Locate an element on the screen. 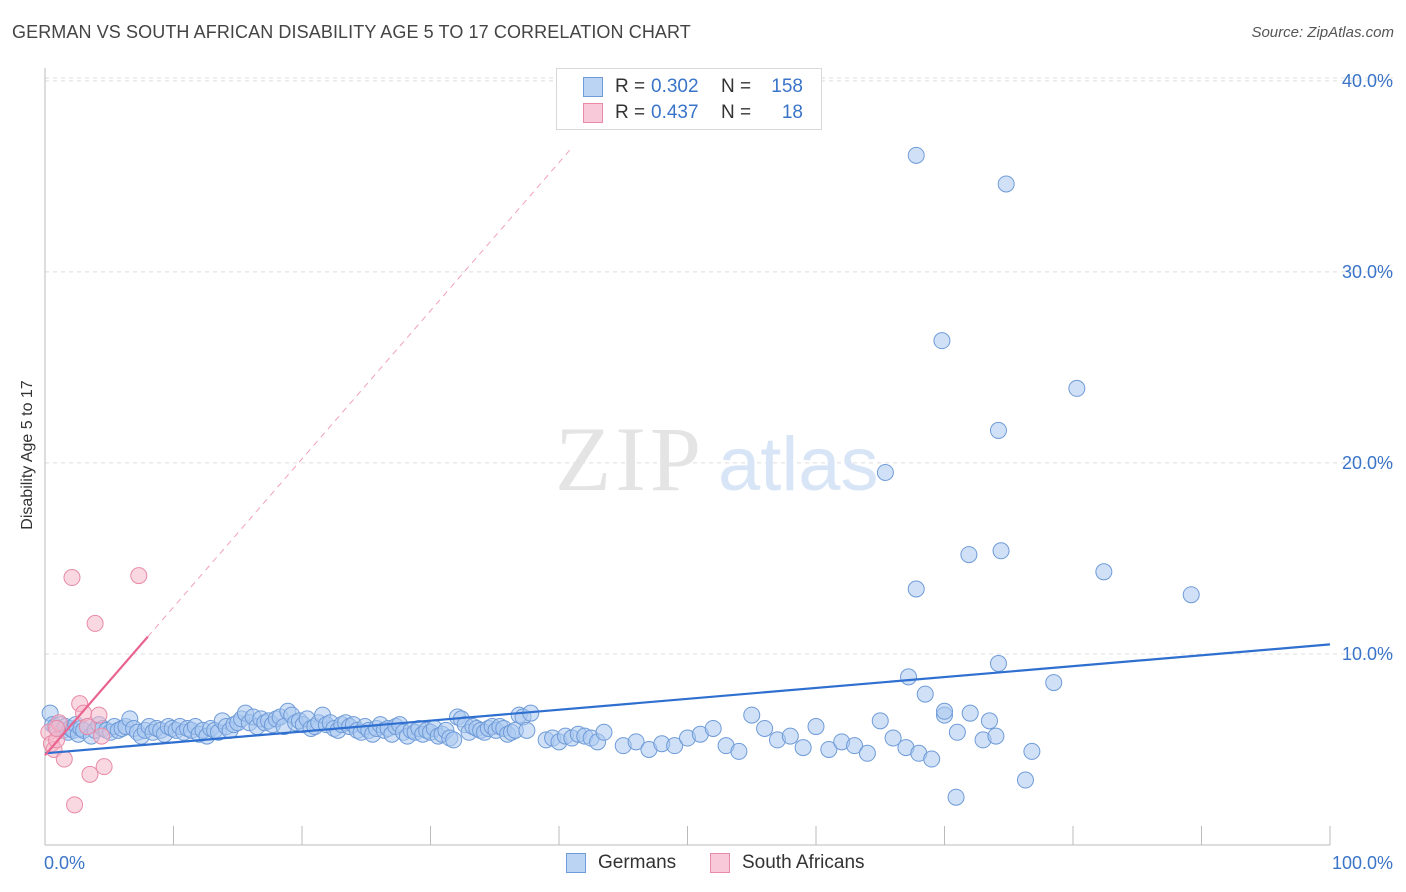 This screenshot has width=1406, height=892. source-note: Source: ZipAtlas.com is located at coordinates (1322, 32).